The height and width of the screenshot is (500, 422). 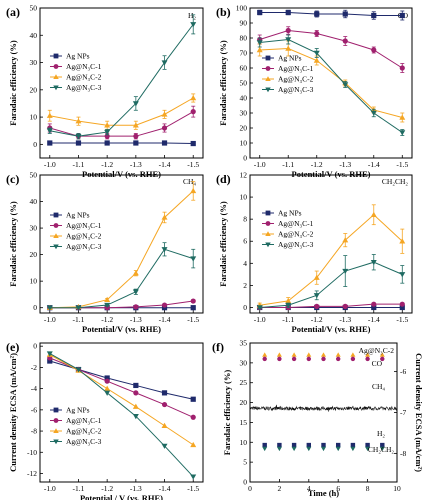 I want to click on y-tick-label: 5, so click(x=245, y=462).